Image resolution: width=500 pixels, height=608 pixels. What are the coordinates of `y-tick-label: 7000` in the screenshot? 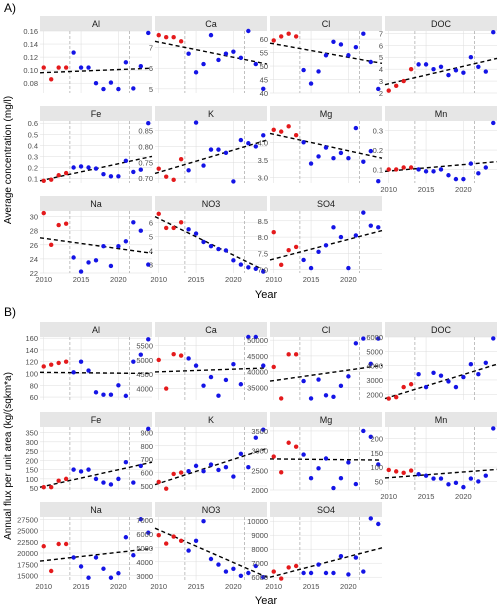 It's located at (144, 520).